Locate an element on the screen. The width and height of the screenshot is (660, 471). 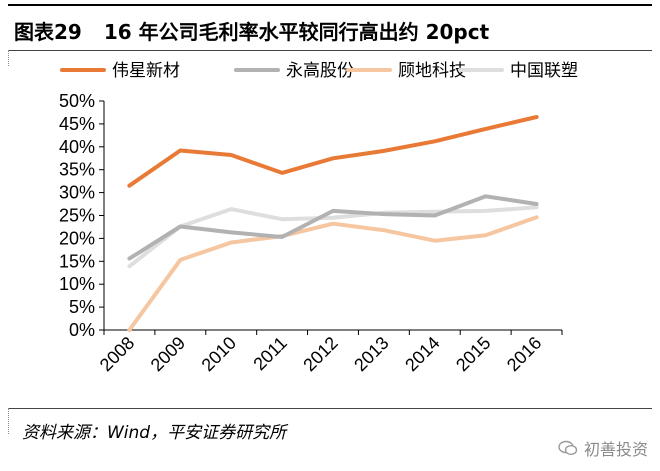
y-tick-label: 45% is located at coordinates (77, 124).